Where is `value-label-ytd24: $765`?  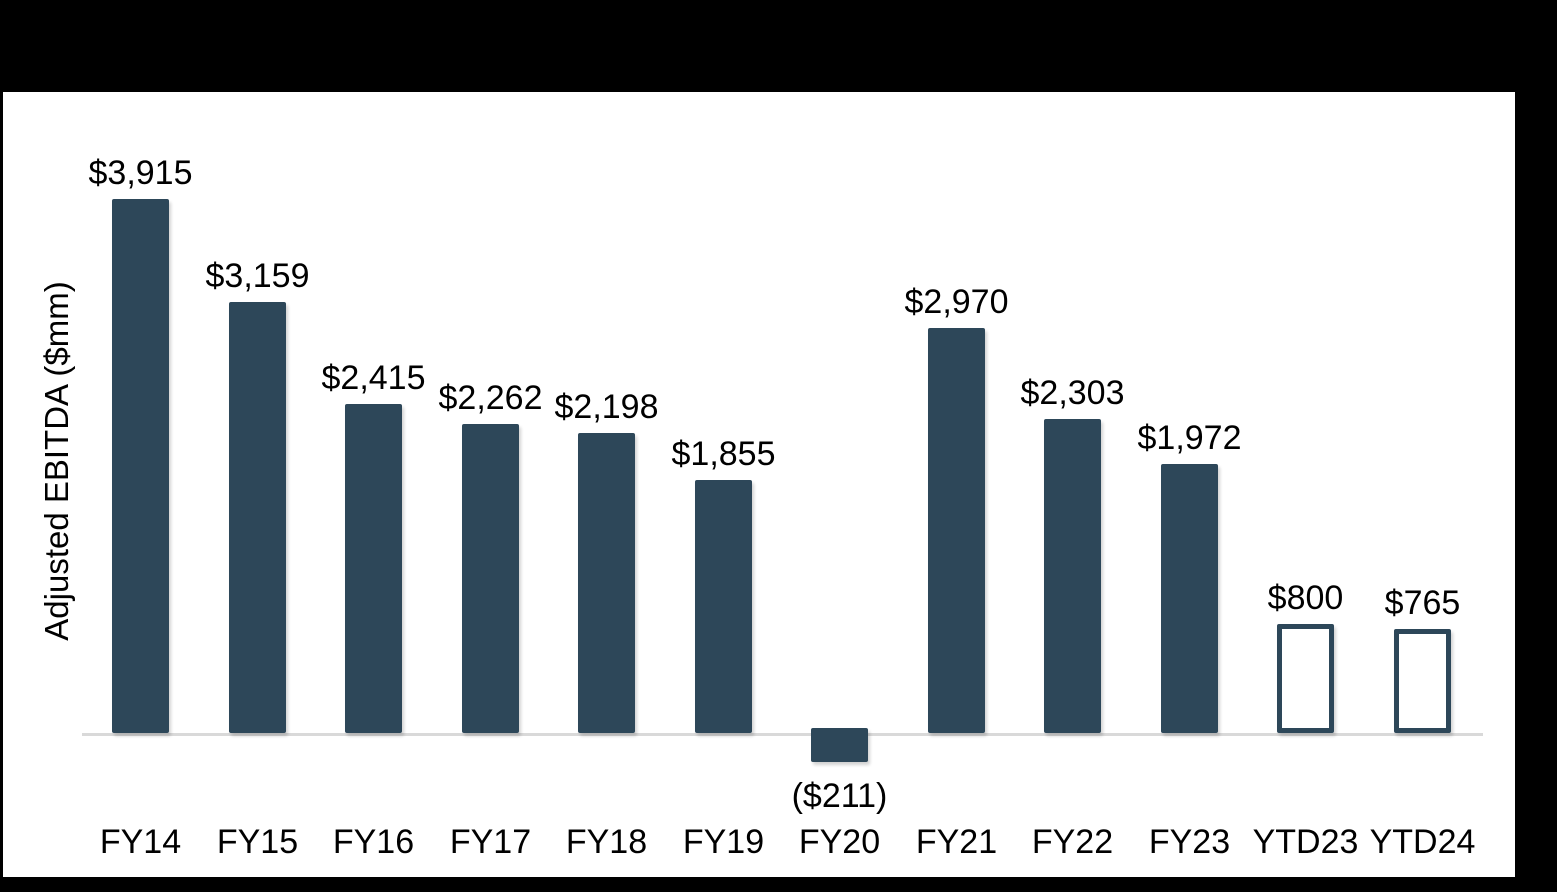 value-label-ytd24: $765 is located at coordinates (1422, 603).